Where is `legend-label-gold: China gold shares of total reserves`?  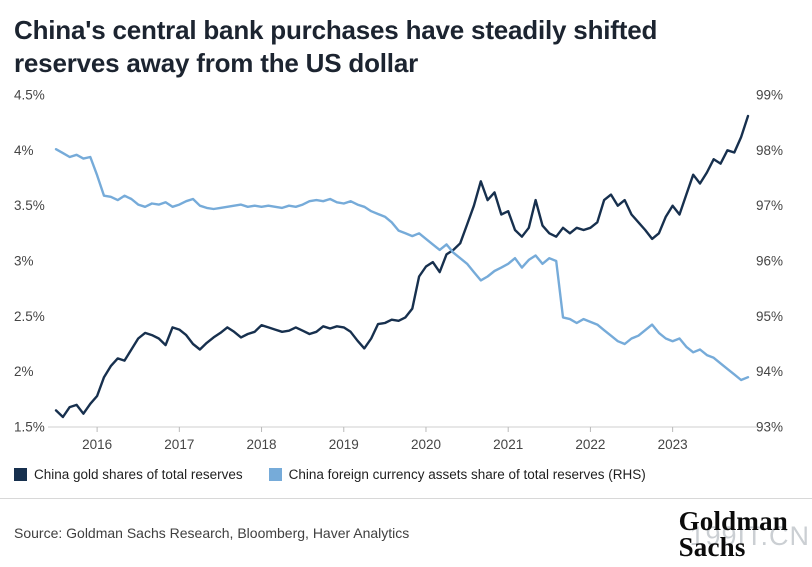 legend-label-gold: China gold shares of total reserves is located at coordinates (138, 474).